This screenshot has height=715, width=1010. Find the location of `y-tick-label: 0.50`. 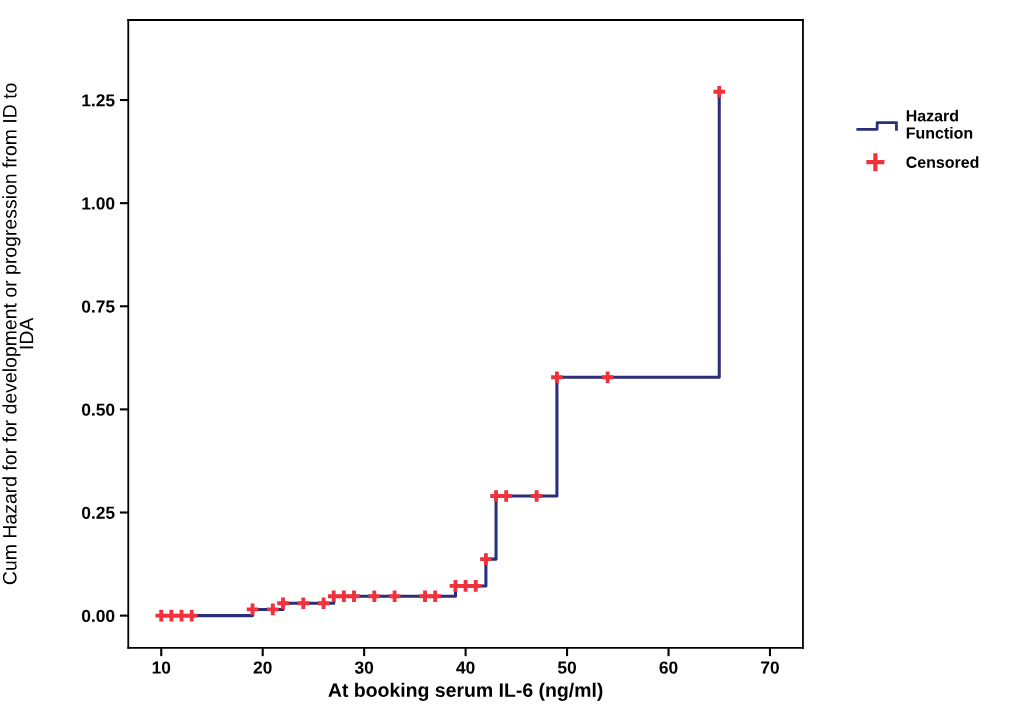

y-tick-label: 0.50 is located at coordinates (98, 409).